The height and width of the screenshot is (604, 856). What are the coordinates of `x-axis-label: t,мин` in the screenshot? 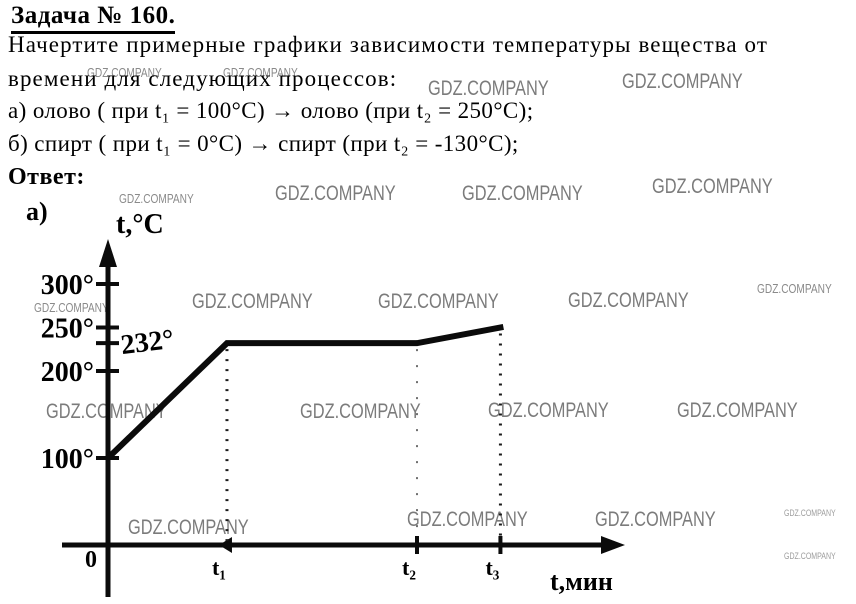 It's located at (581, 581).